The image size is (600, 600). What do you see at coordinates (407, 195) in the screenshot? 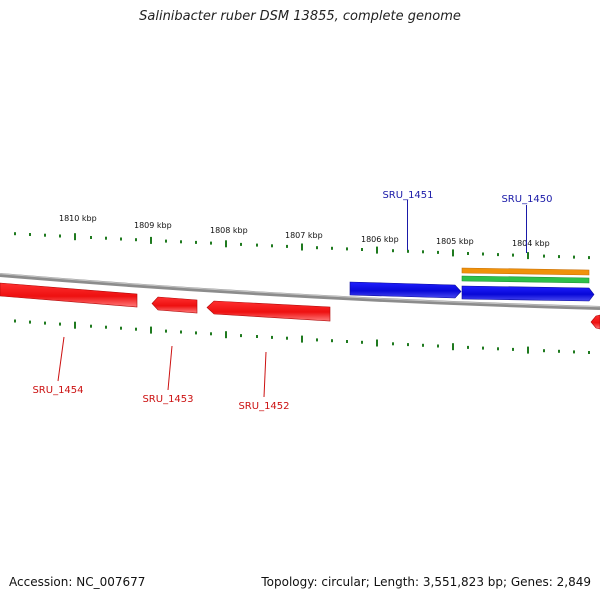
I see `gene-label-sru-1451: SRU_1451` at bounding box center [407, 195].